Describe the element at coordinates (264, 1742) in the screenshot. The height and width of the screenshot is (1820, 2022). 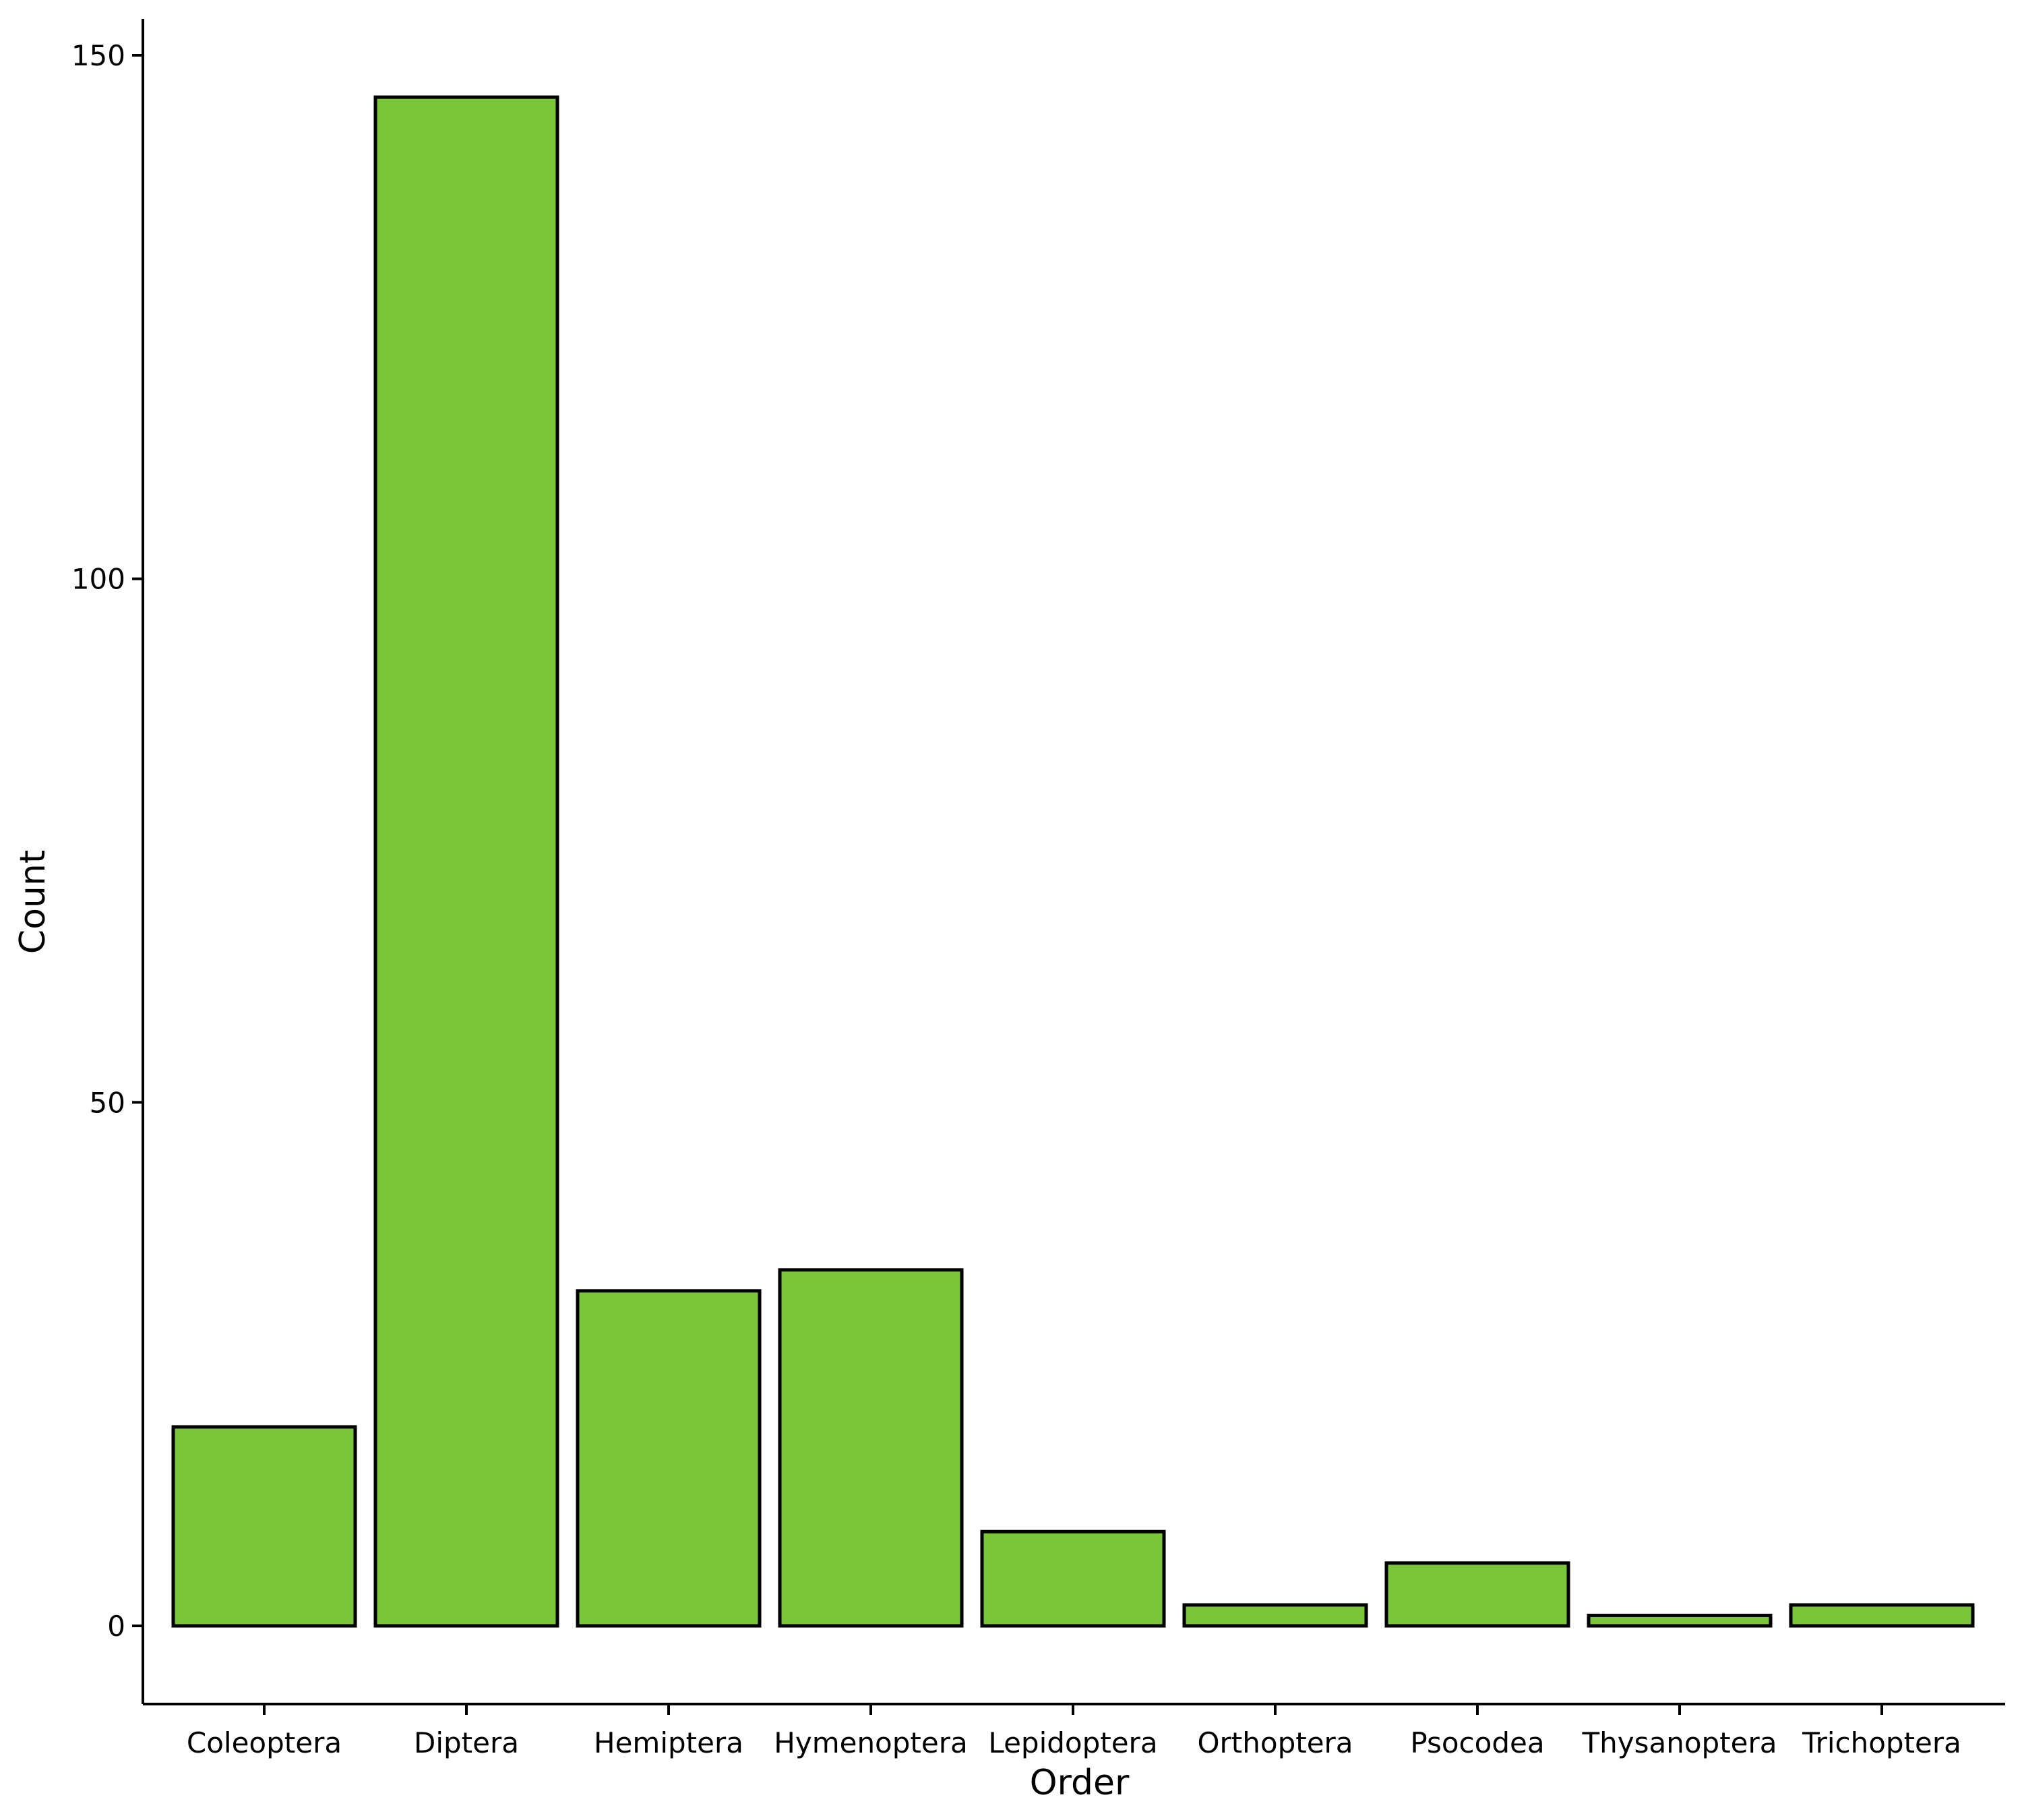
I see `x-tick-label-coleoptera: Coleoptera` at that location.